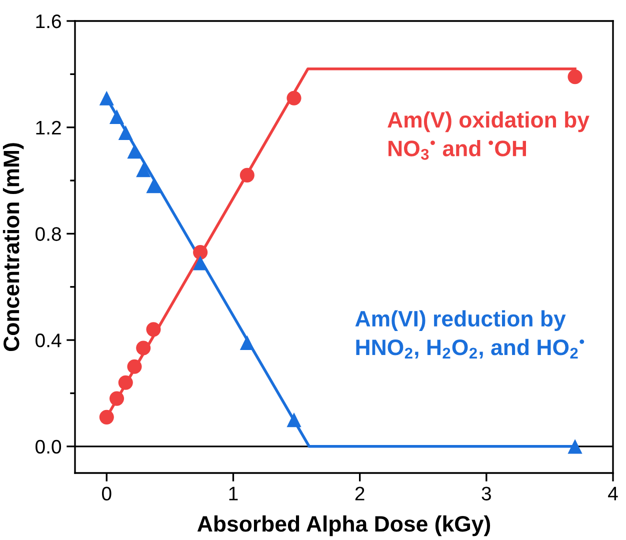 This screenshot has width=626, height=540. Describe the element at coordinates (13, 247) in the screenshot. I see `y-axis-title: Concentration (mM)` at that location.